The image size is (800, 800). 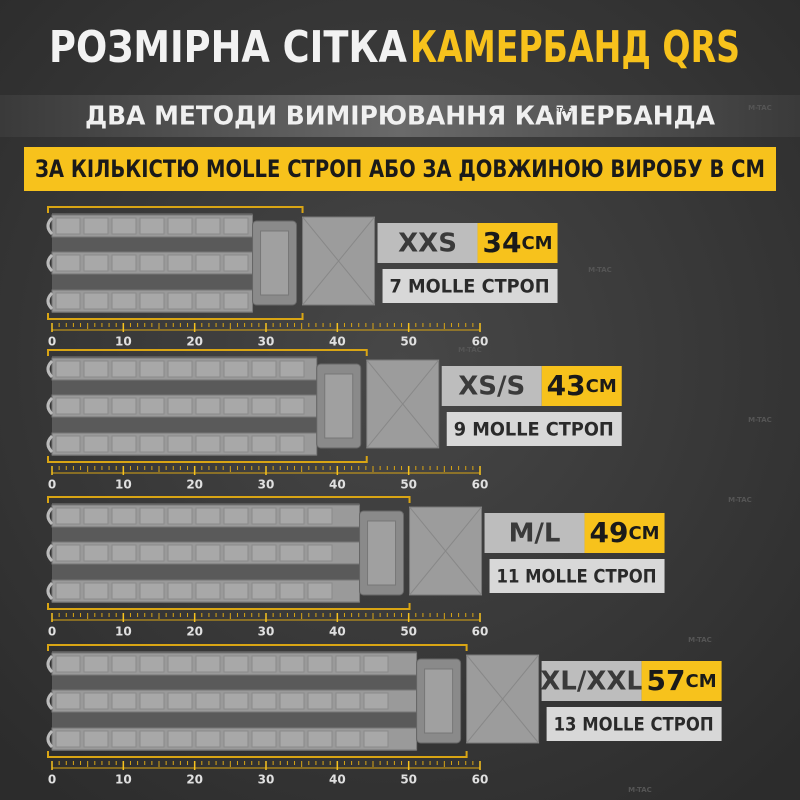 I want to click on size-label: XL/XXL, so click(x=591, y=682).